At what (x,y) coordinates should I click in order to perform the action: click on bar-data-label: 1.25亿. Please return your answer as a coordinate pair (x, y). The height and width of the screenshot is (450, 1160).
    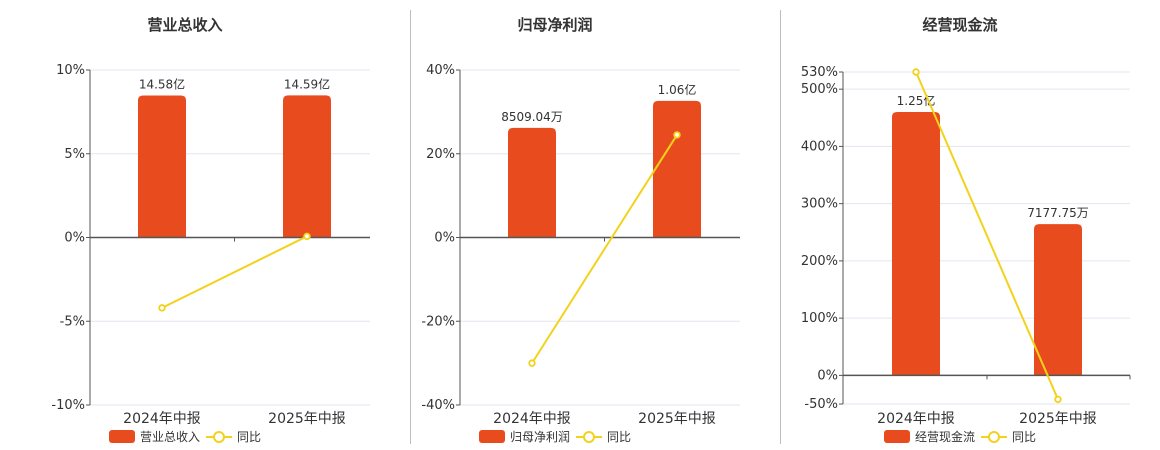
    Looking at the image, I should click on (916, 100).